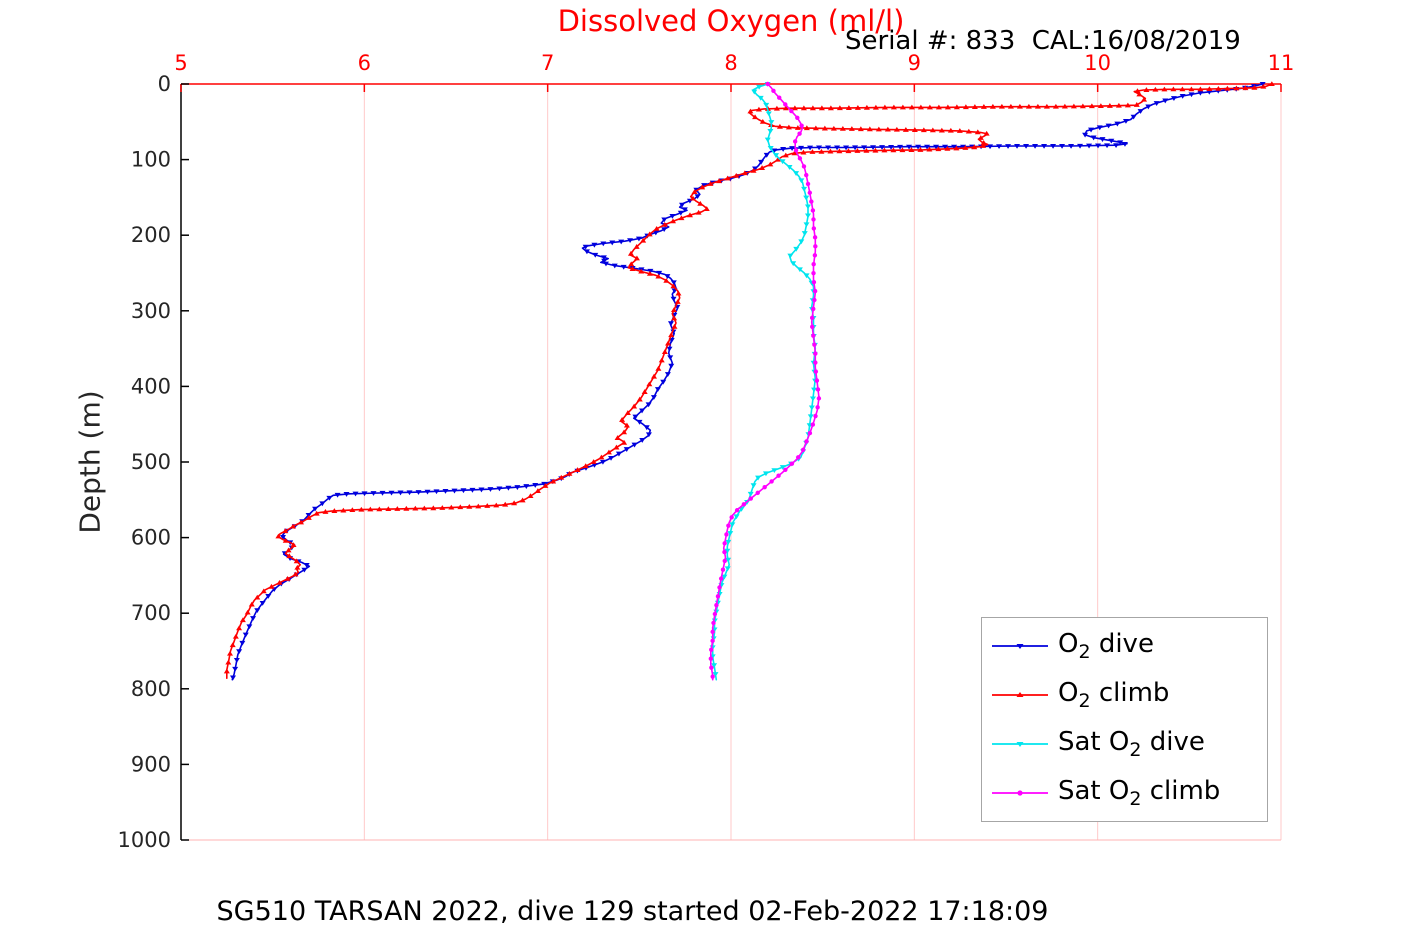 The height and width of the screenshot is (945, 1417). I want to click on legend-item-o2-dive: O2 dive, so click(1124, 646).